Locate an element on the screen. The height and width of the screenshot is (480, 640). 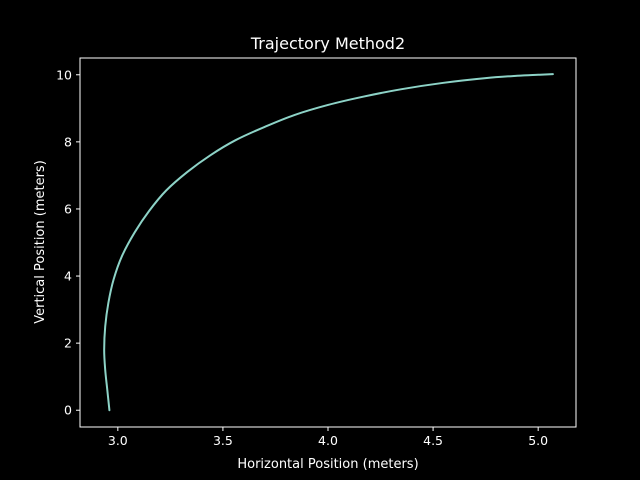
x-tick-label: 3.5 is located at coordinates (223, 440).